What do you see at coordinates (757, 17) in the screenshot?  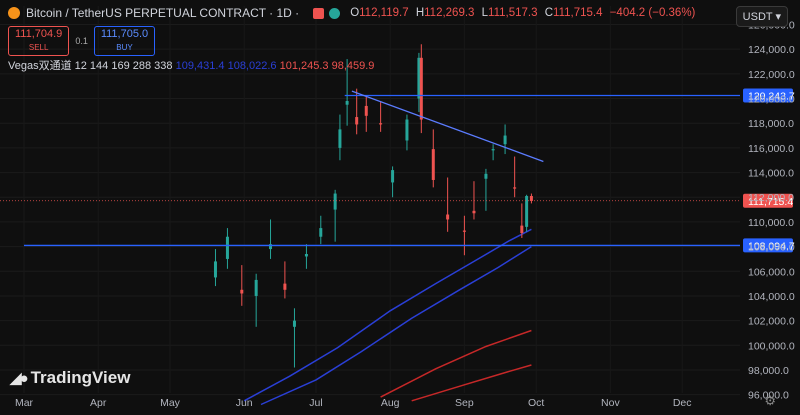 I see `currency-label: USDT` at bounding box center [757, 17].